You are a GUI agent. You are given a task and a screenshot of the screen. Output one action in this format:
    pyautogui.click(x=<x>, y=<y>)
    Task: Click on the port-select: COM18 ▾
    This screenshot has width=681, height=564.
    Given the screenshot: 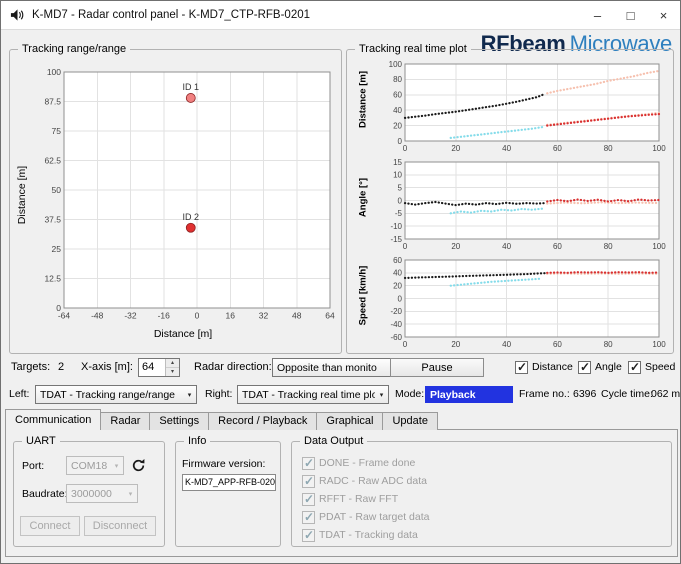 What is the action you would take?
    pyautogui.click(x=95, y=465)
    